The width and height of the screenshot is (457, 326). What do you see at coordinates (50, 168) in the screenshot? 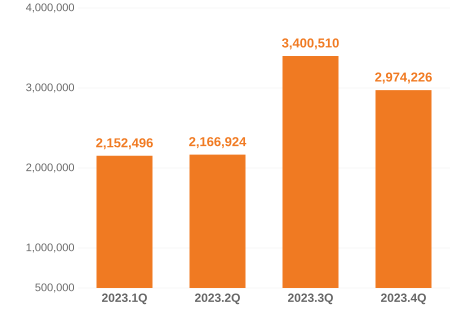
I see `y-tick-label: 2,000,000` at bounding box center [50, 168].